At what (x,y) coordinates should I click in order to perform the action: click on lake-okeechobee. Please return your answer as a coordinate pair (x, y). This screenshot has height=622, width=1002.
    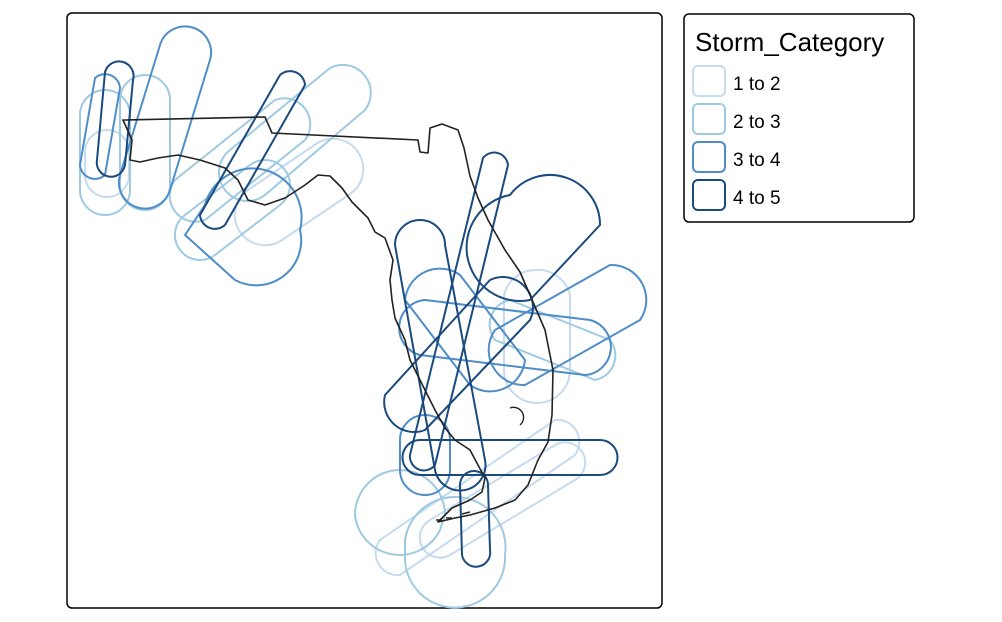
    Looking at the image, I should click on (517, 416).